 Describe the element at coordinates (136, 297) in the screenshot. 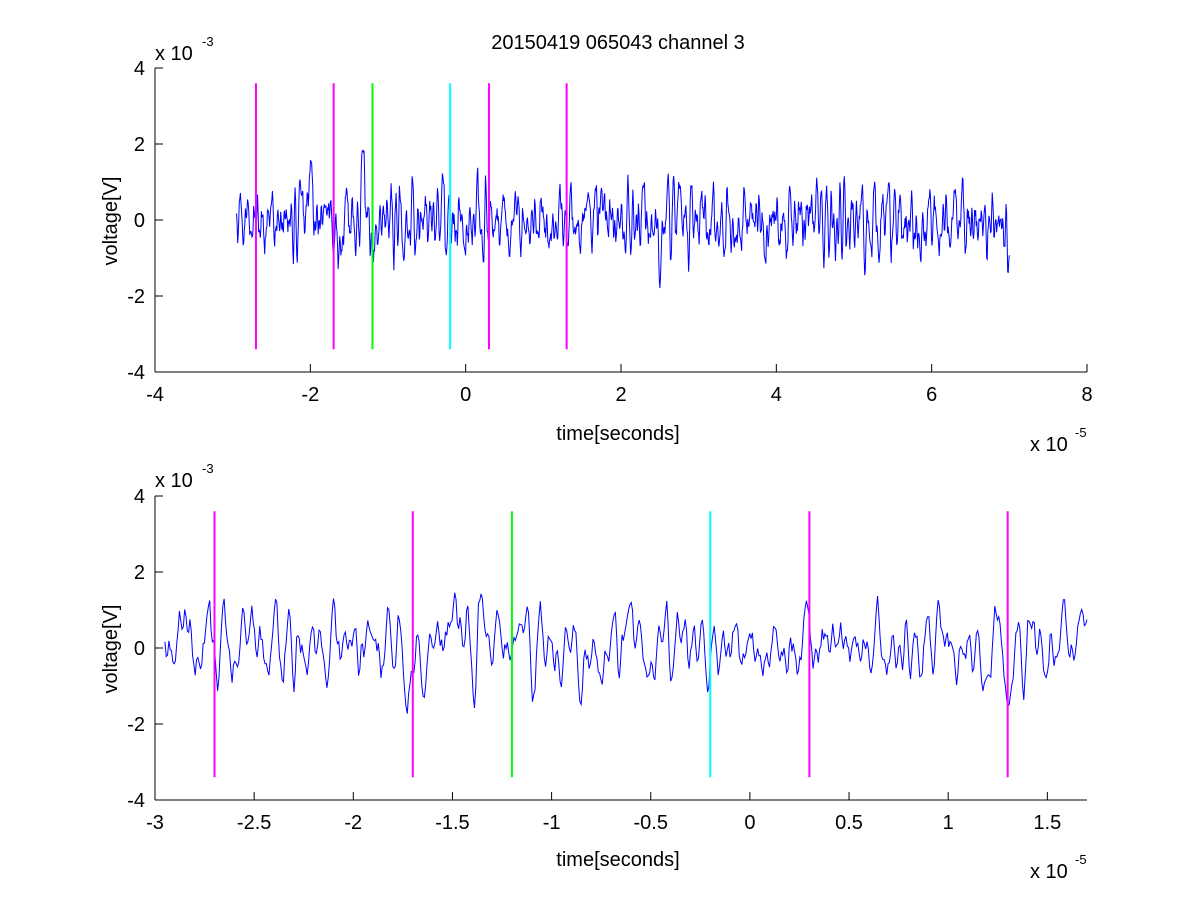

I see `top-y-tick-label: -2` at that location.